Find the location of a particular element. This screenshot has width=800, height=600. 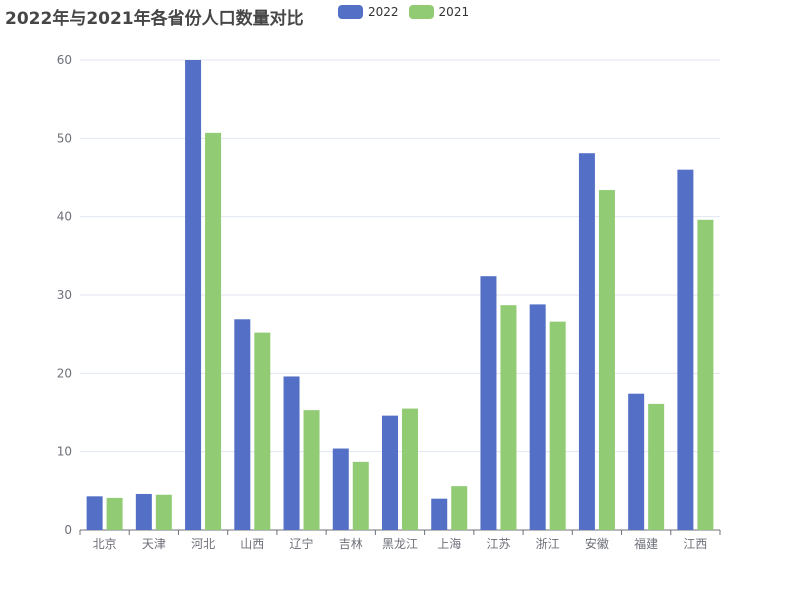

x-tick-label: 浙江 is located at coordinates (548, 544).